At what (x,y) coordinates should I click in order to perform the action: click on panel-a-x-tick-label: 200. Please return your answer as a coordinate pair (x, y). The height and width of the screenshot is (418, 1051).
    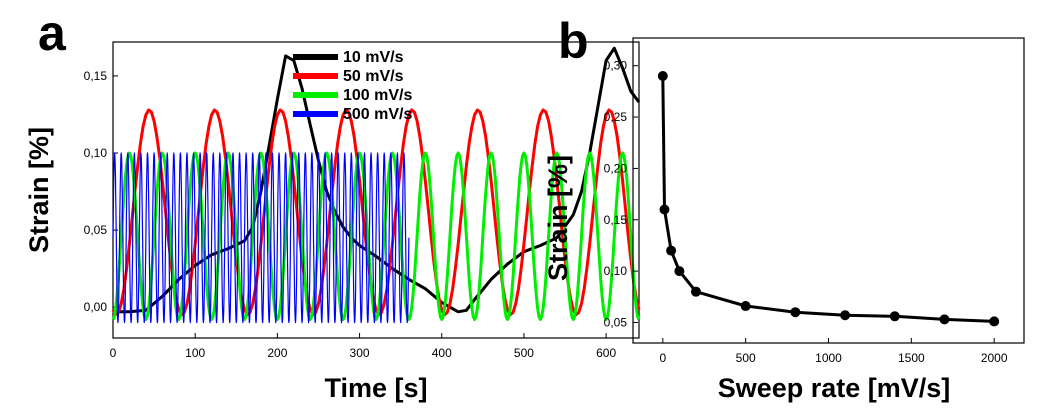
    Looking at the image, I should click on (277, 353).